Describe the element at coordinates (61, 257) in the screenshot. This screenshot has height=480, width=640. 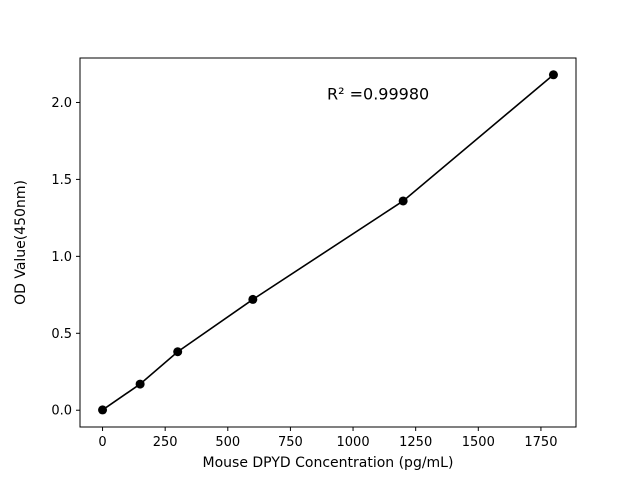
I see `y-tick-label: 1.0` at that location.